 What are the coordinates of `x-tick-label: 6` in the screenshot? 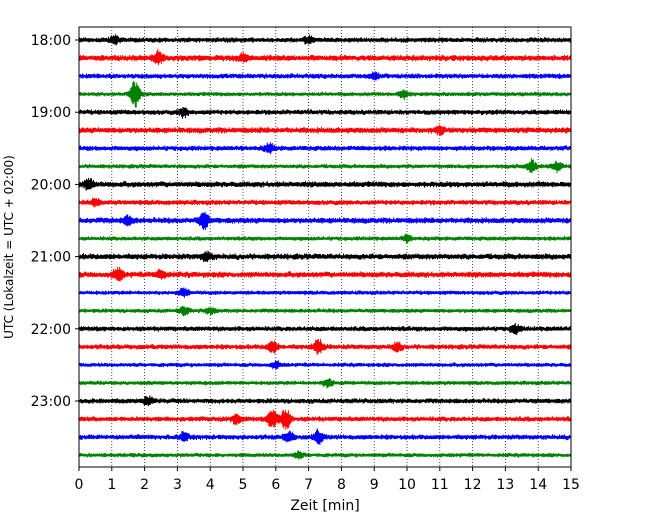 It's located at (275, 485).